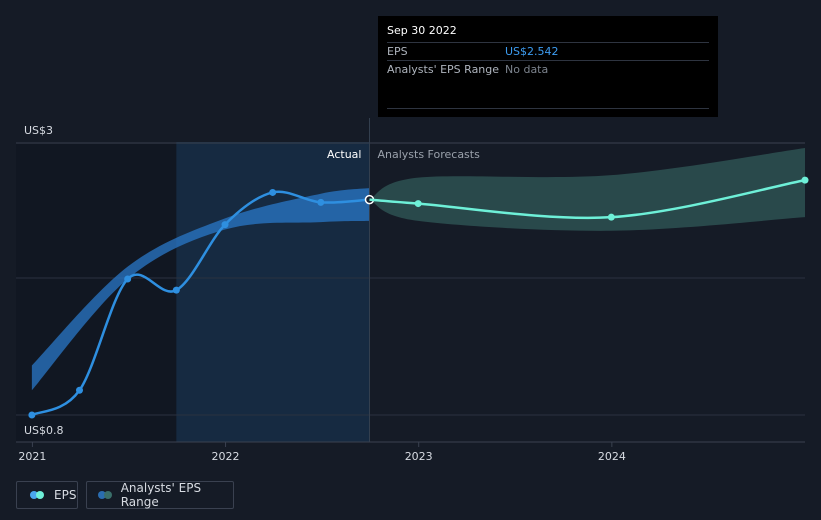 The height and width of the screenshot is (520, 821). I want to click on tooltip-row-range: Analysts' EPS Range No data, so click(548, 69).